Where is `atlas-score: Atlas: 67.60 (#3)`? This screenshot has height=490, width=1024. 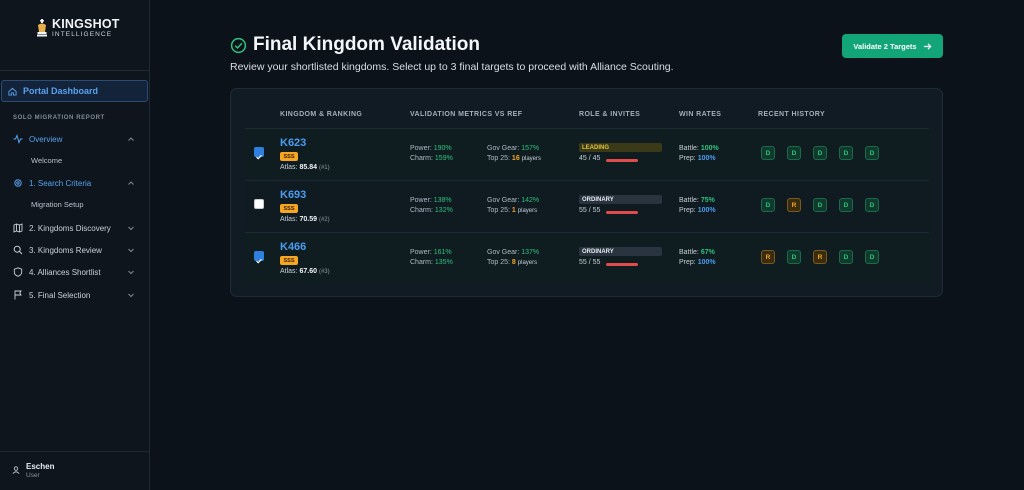 atlas-score: Atlas: 67.60 (#3) is located at coordinates (305, 271).